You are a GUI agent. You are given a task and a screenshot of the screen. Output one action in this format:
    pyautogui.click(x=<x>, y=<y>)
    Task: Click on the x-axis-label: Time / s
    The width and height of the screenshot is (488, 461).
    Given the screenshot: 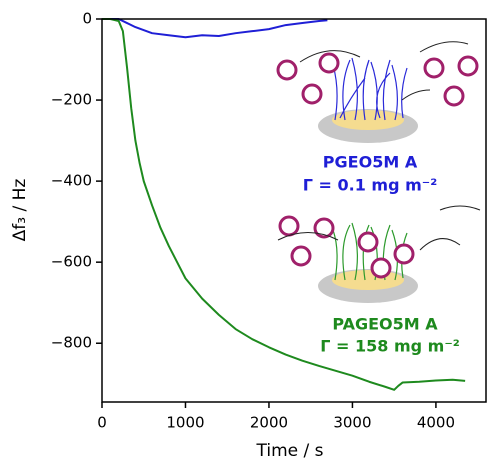 What is the action you would take?
    pyautogui.click(x=290, y=451)
    